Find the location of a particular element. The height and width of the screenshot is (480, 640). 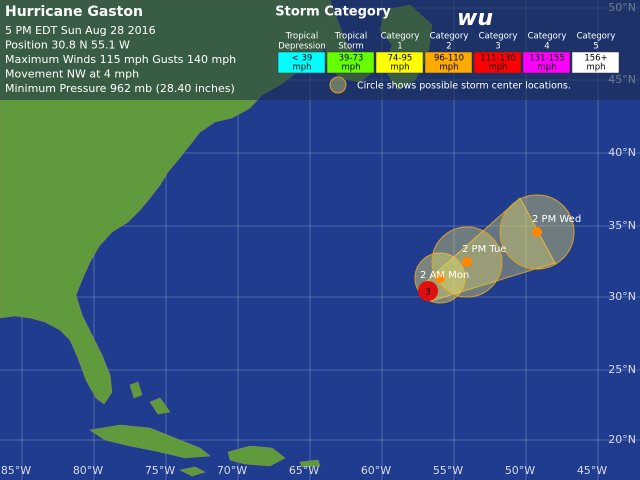

category-name: 1 is located at coordinates (399, 47).